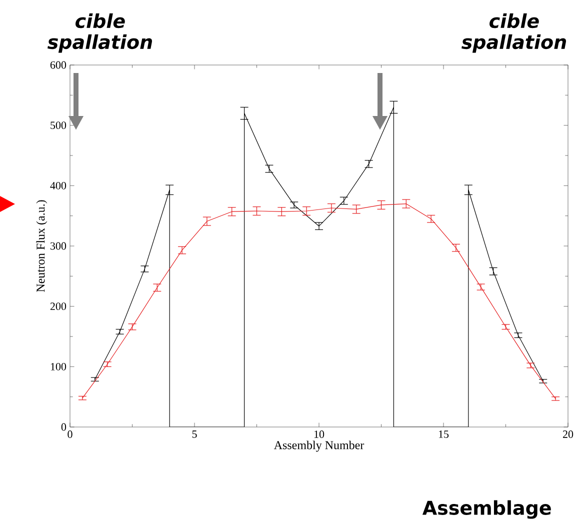 This screenshot has height=523, width=581. What do you see at coordinates (443, 434) in the screenshot?
I see `x-tick-label: 15` at bounding box center [443, 434].